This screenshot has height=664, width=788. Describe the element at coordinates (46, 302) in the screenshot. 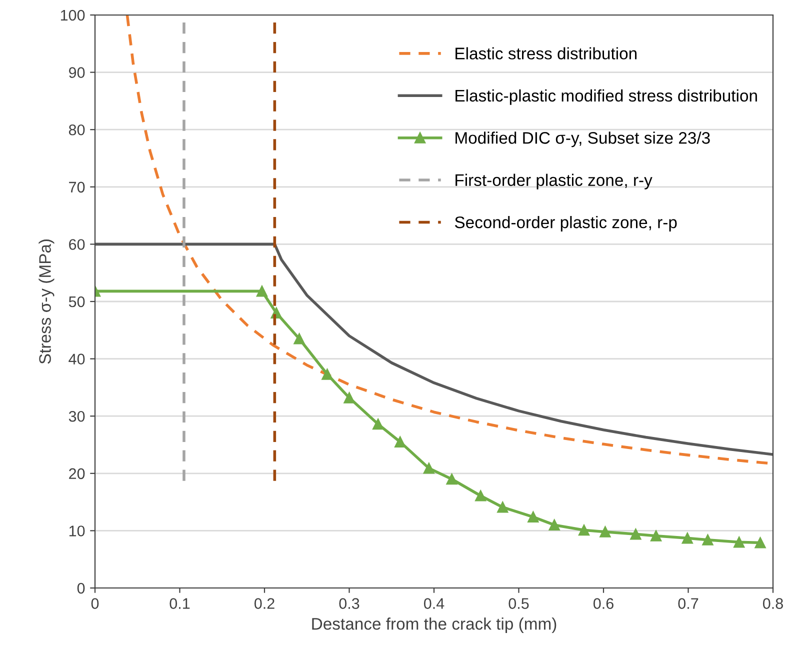

I see `y-axis-title: Stress σ-y (MPa)` at that location.